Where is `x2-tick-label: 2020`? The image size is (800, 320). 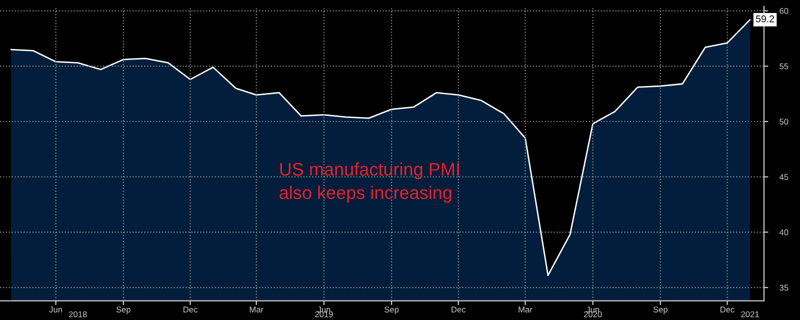
x2-tick-label: 2020 is located at coordinates (593, 314).